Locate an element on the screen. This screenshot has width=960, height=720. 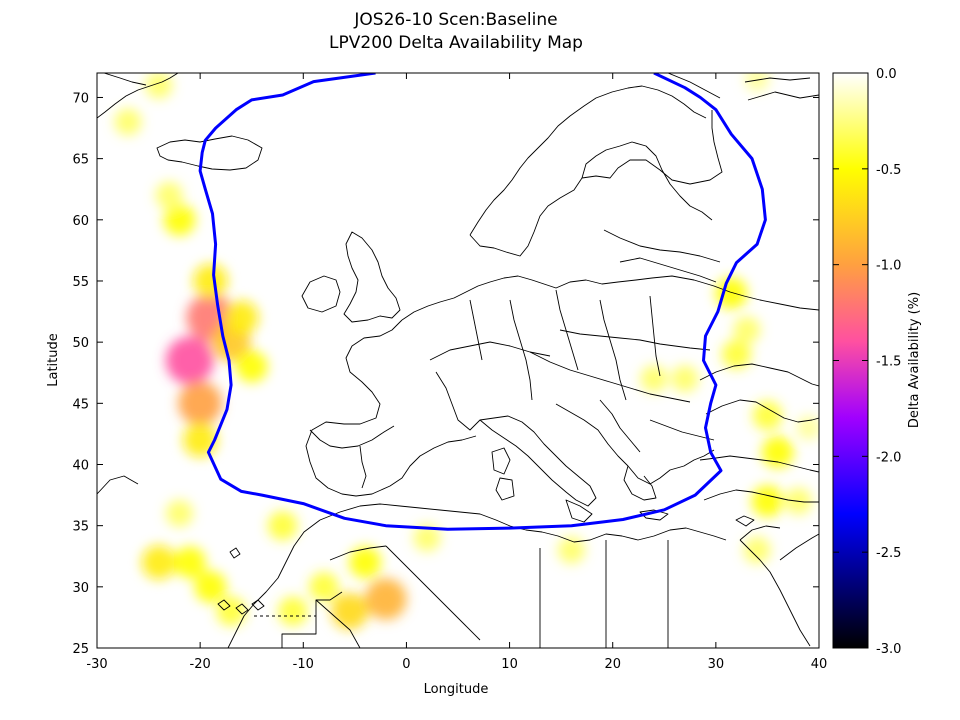
y-tick-label: 70 is located at coordinates (80, 98).